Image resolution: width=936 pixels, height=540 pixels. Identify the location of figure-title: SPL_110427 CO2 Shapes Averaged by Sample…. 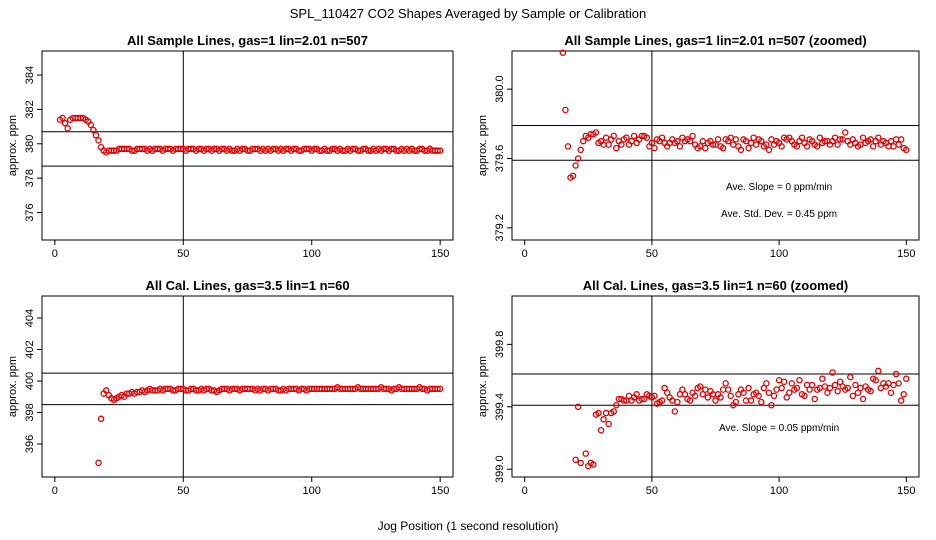
(468, 13).